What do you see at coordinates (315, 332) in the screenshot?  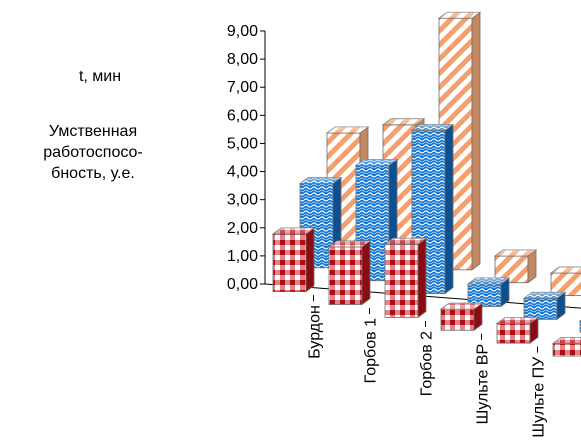 I see `x-tick-label: Бурдон` at bounding box center [315, 332].